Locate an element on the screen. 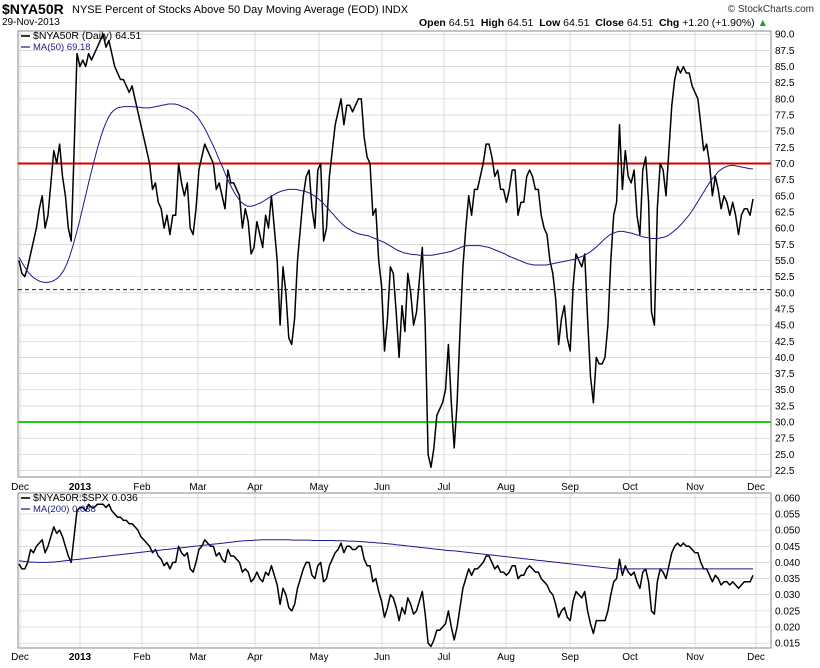 This screenshot has width=820, height=668. y-tick-label: 37.5 is located at coordinates (785, 374).